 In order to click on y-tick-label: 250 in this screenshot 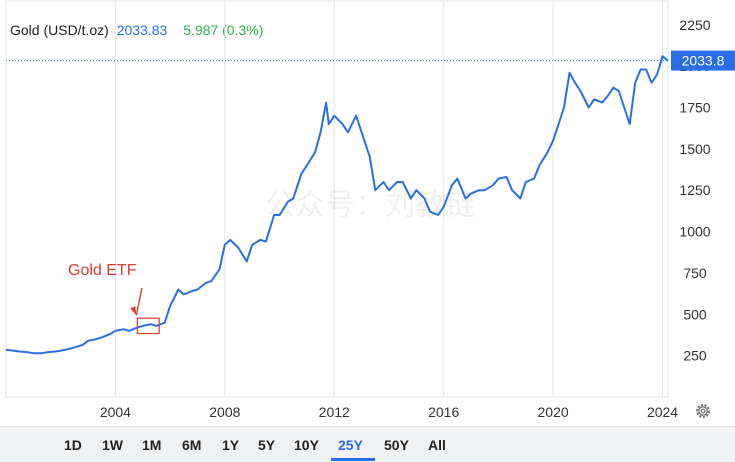, I will do `click(695, 356)`.